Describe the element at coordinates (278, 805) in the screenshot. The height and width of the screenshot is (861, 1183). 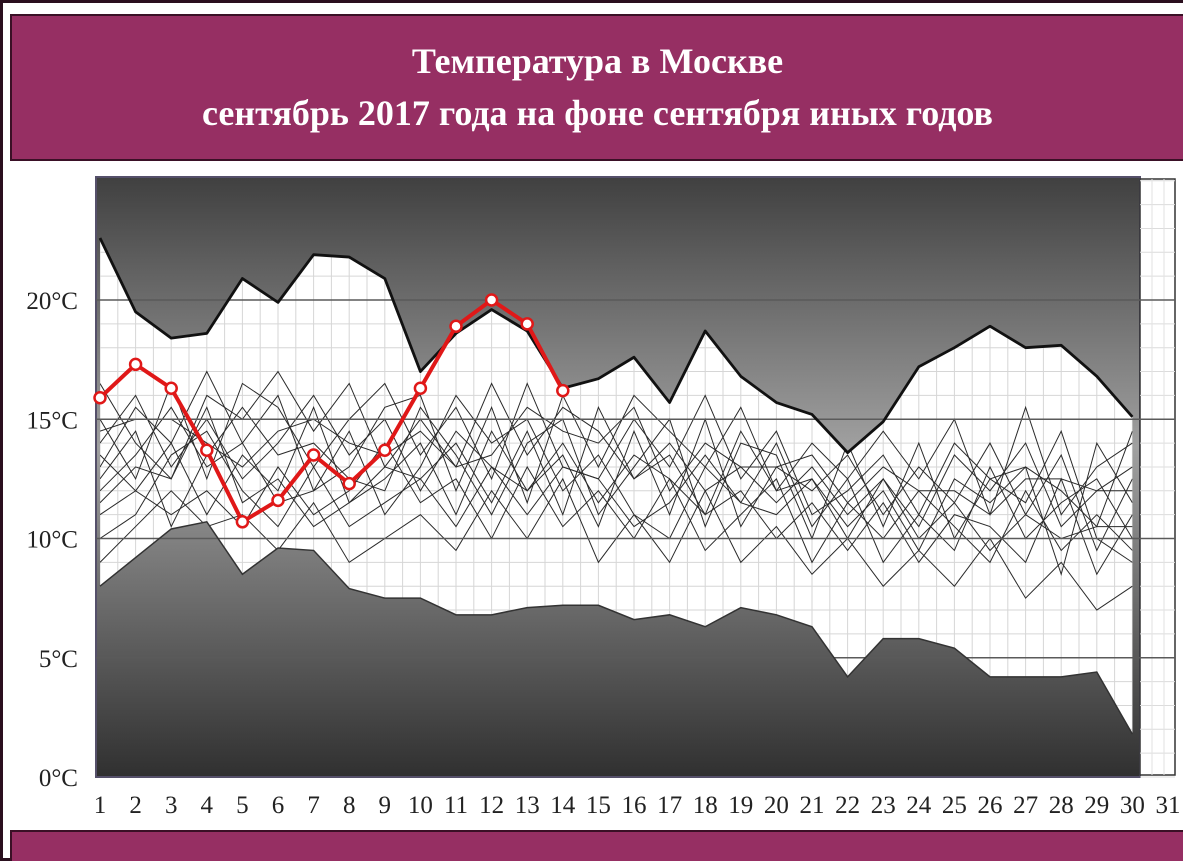
I see `x-tick-label: 6` at that location.